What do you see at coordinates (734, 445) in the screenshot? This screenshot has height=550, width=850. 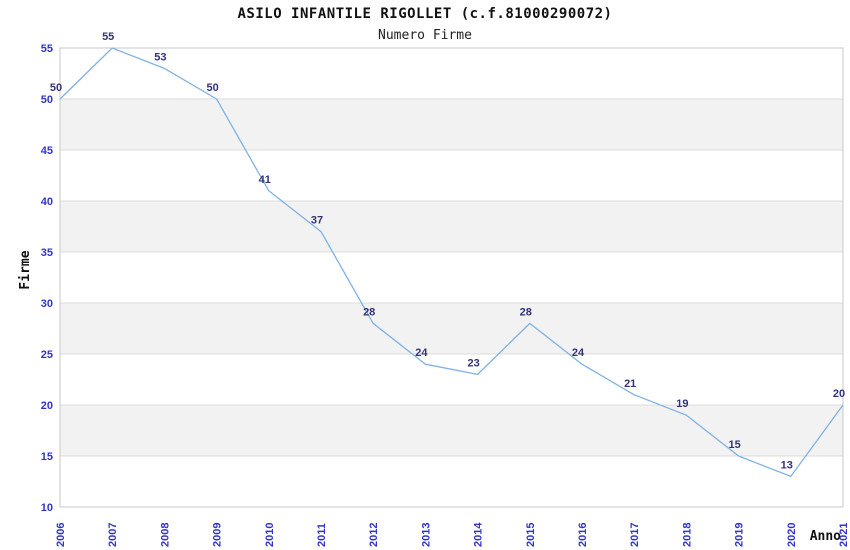 I see `data-point-label: 15` at bounding box center [734, 445].